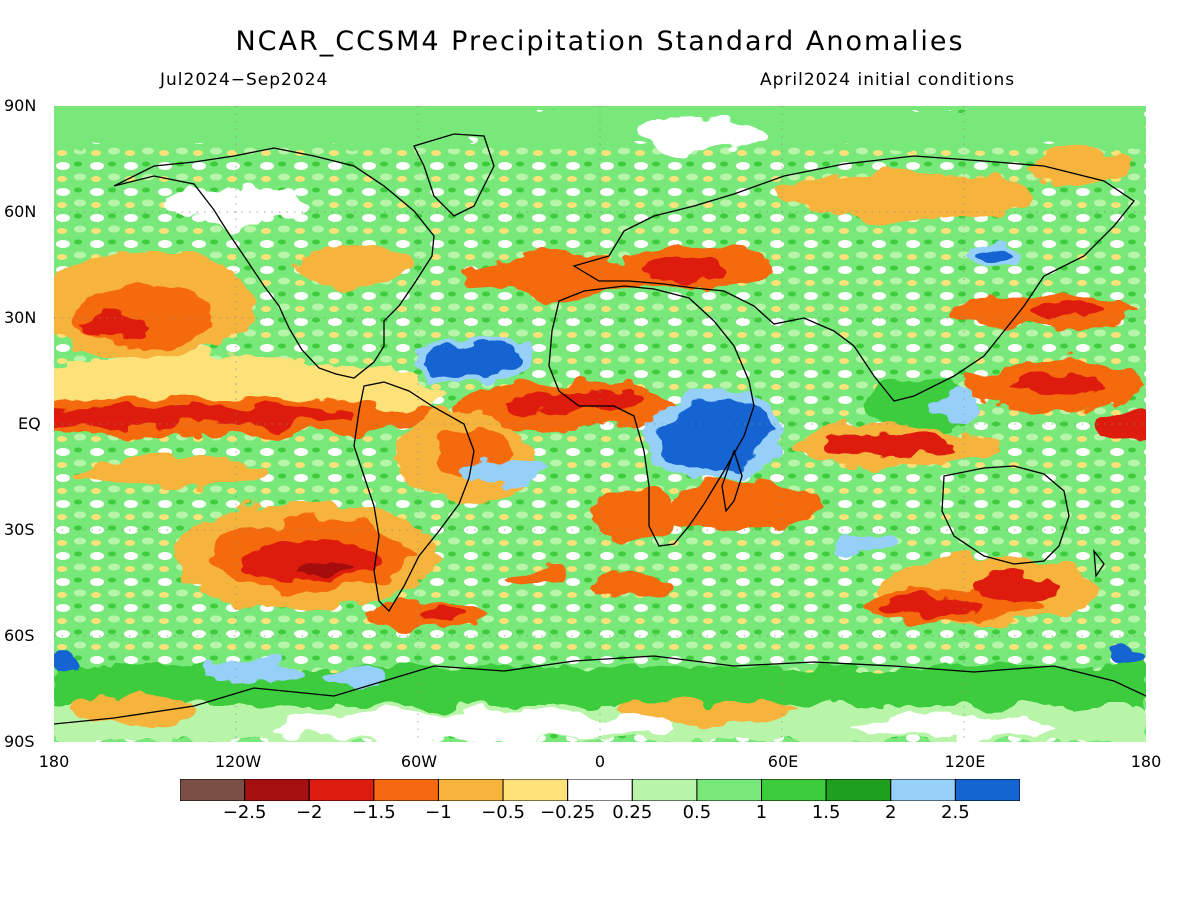 This screenshot has width=1200, height=900. I want to click on lon-label-0: 0, so click(600, 761).